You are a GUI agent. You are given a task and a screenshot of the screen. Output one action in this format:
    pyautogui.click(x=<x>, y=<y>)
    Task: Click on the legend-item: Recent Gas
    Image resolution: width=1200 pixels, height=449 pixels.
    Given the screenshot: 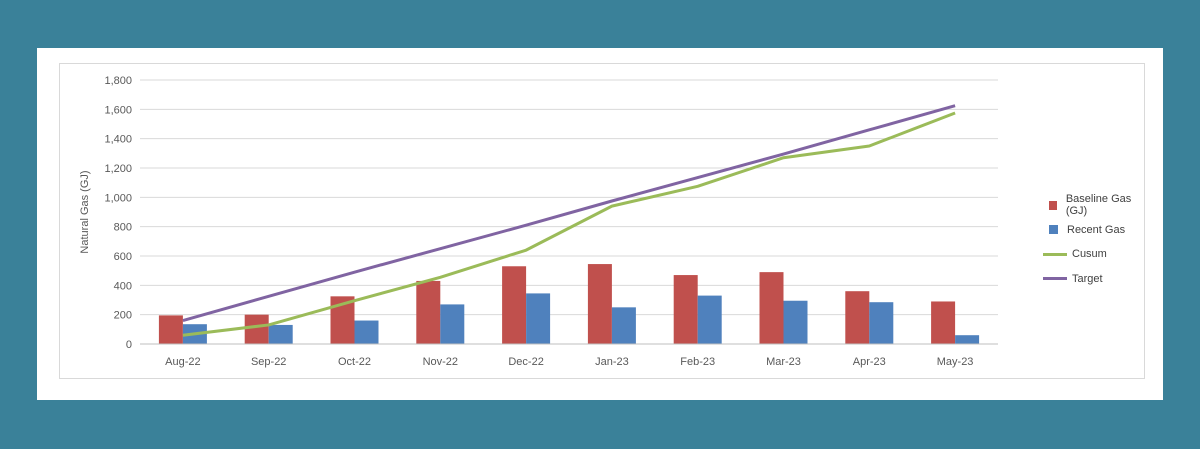 What is the action you would take?
    pyautogui.click(x=1093, y=230)
    